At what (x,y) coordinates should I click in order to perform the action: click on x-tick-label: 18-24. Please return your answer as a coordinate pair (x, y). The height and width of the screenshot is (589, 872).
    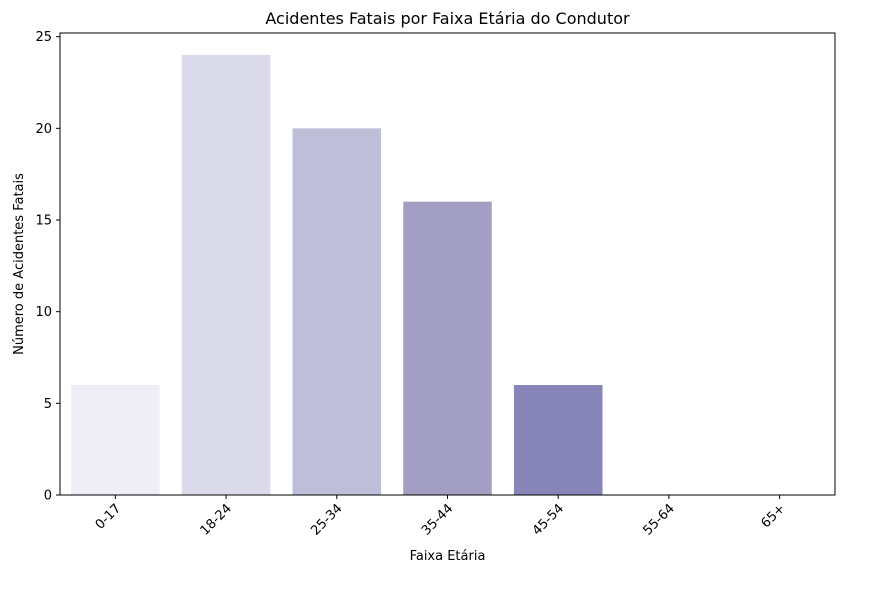
    Looking at the image, I should click on (216, 519).